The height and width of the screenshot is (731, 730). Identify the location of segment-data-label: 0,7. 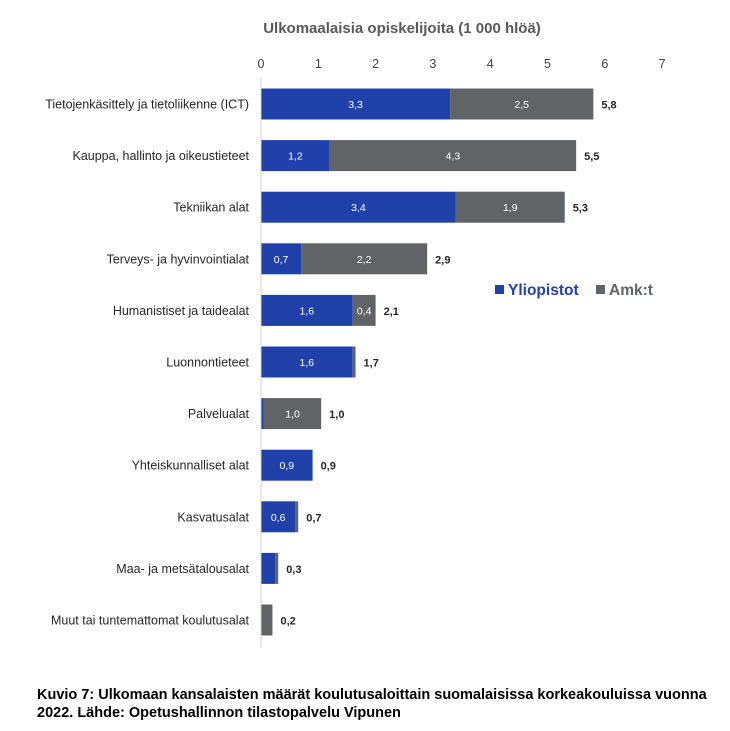
(281, 260).